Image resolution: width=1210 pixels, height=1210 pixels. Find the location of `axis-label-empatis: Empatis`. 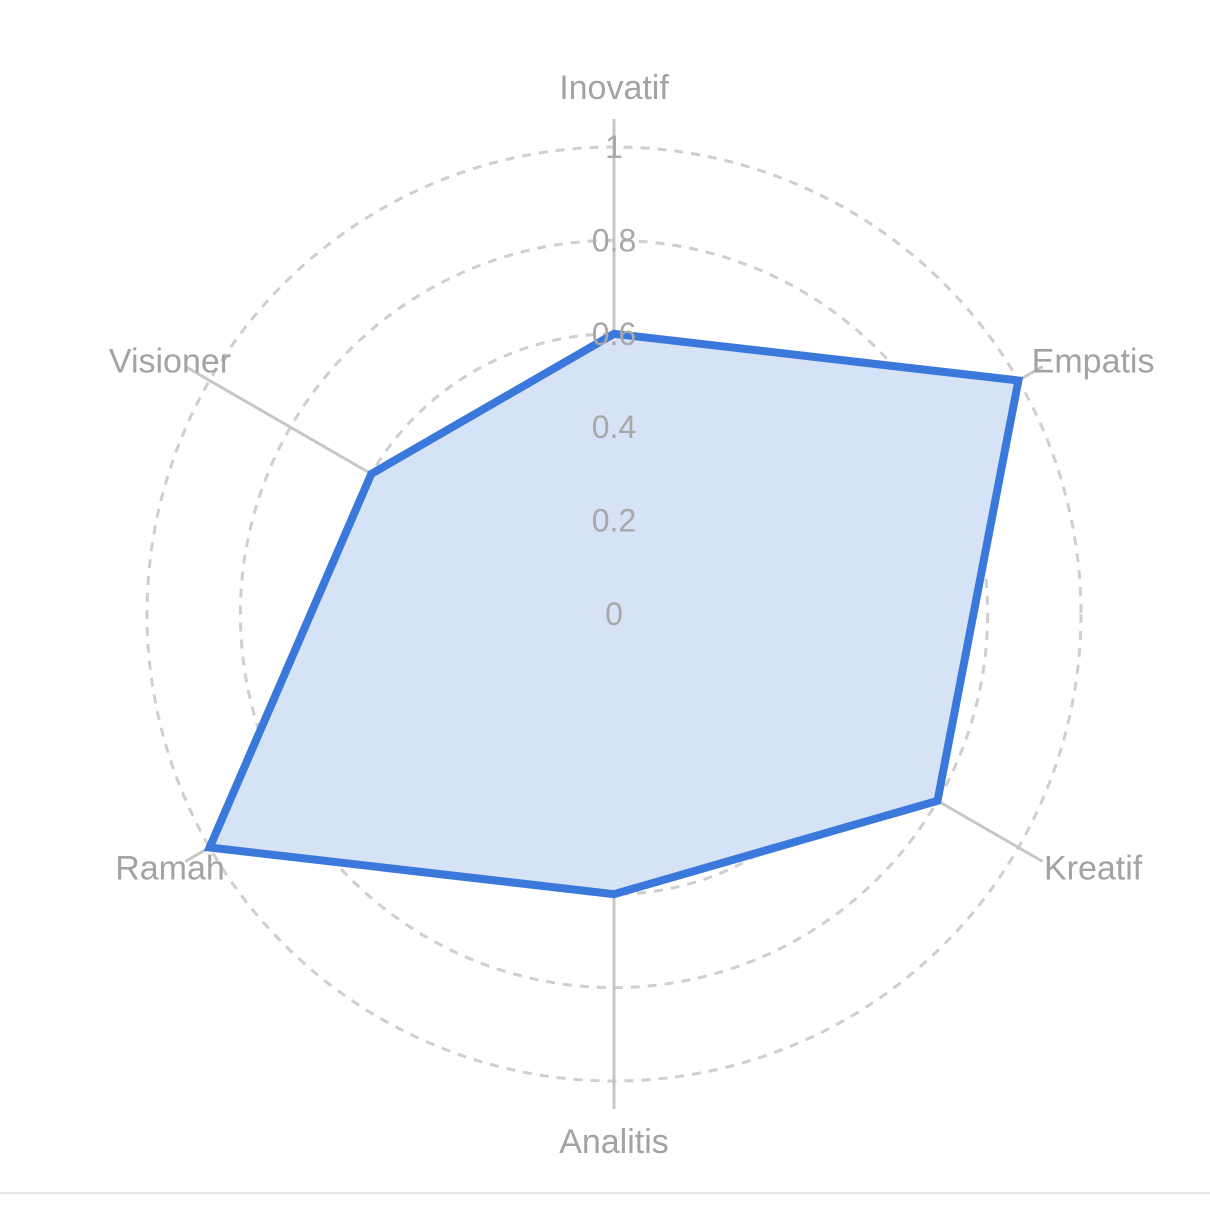

axis-label-empatis: Empatis is located at coordinates (1093, 362).